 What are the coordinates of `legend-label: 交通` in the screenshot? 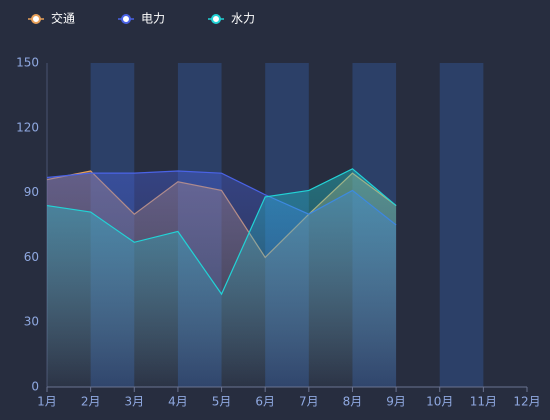 It's located at (63, 18).